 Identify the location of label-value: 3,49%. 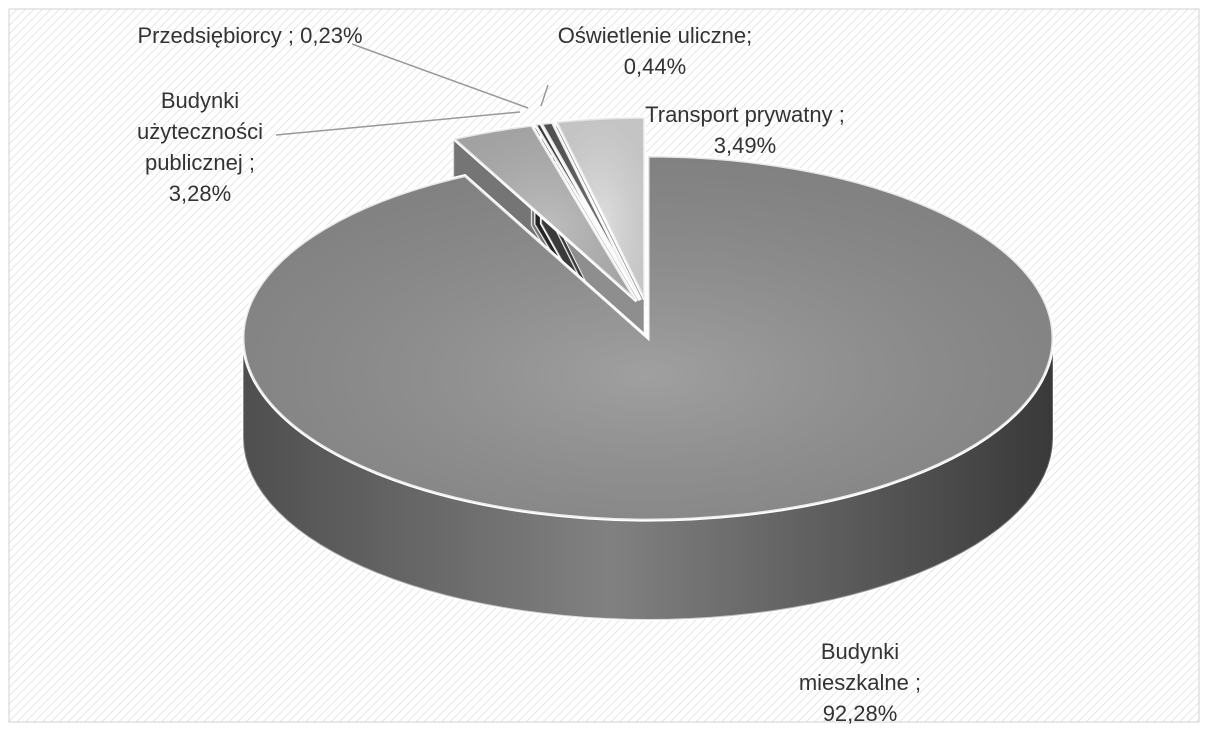
(745, 145).